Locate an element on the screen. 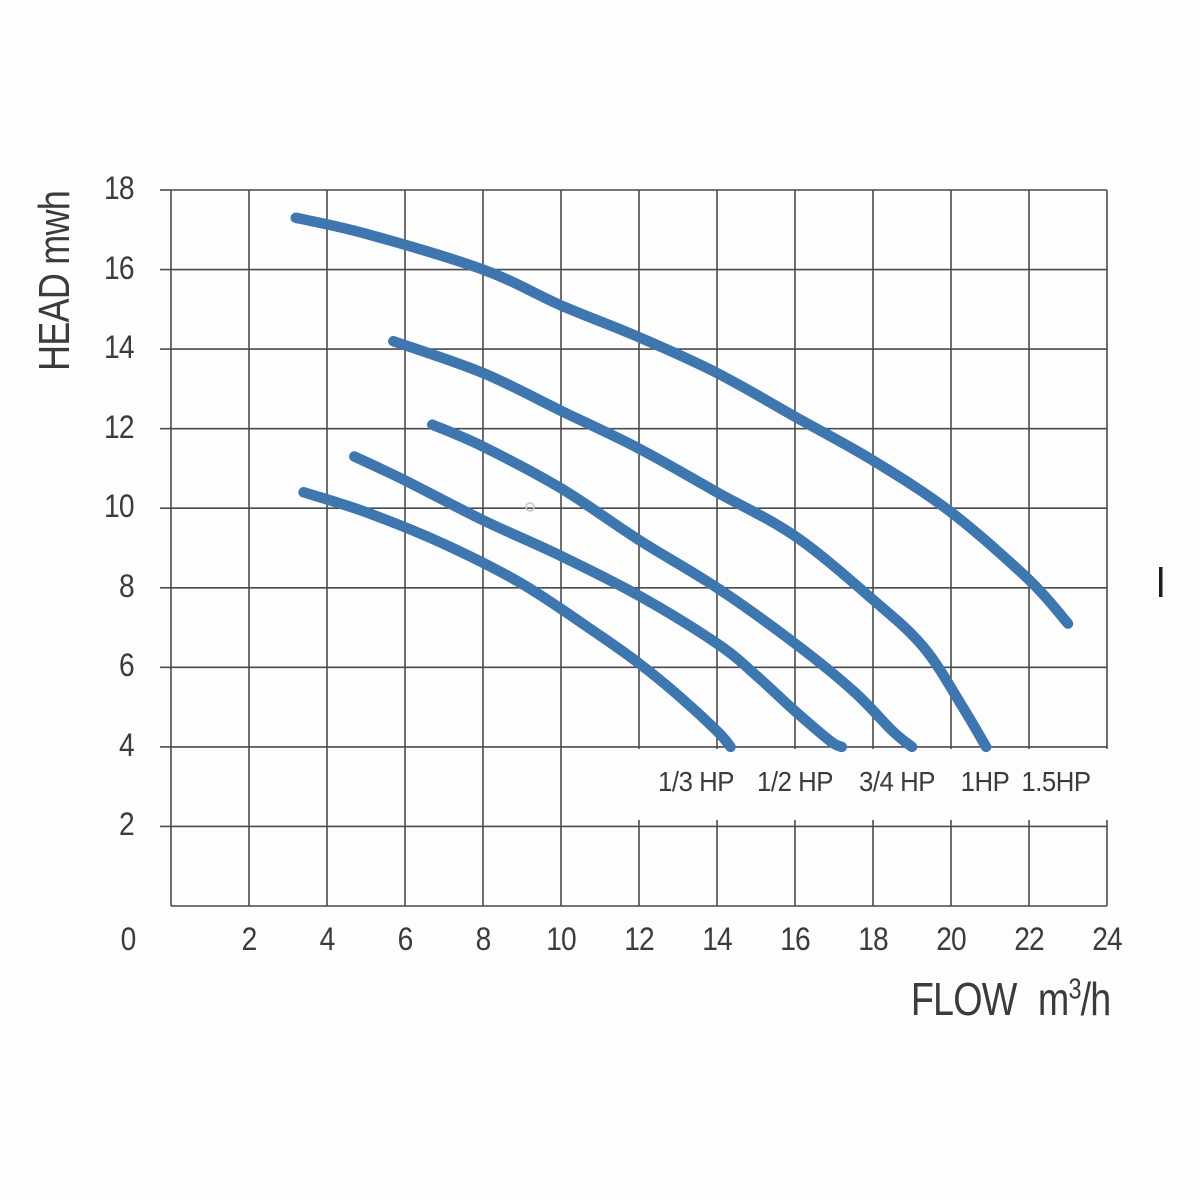 The width and height of the screenshot is (1200, 1200). x-tick-label-18: 18 is located at coordinates (873, 939).